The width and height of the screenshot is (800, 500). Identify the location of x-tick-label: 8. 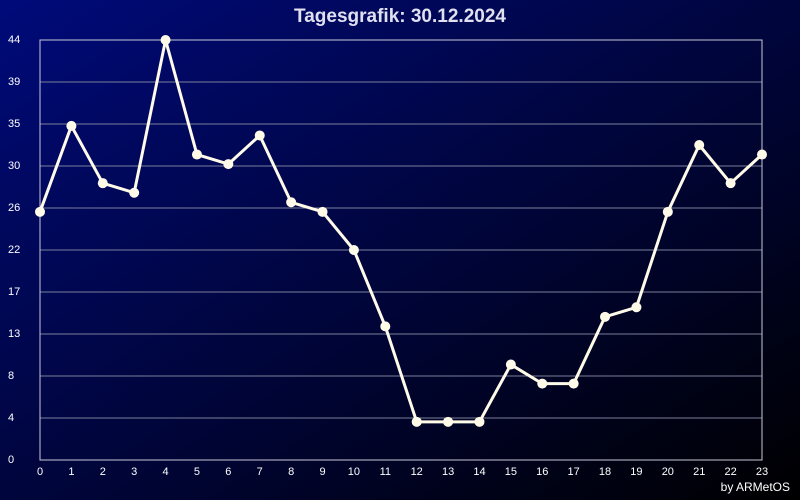
(291, 472).